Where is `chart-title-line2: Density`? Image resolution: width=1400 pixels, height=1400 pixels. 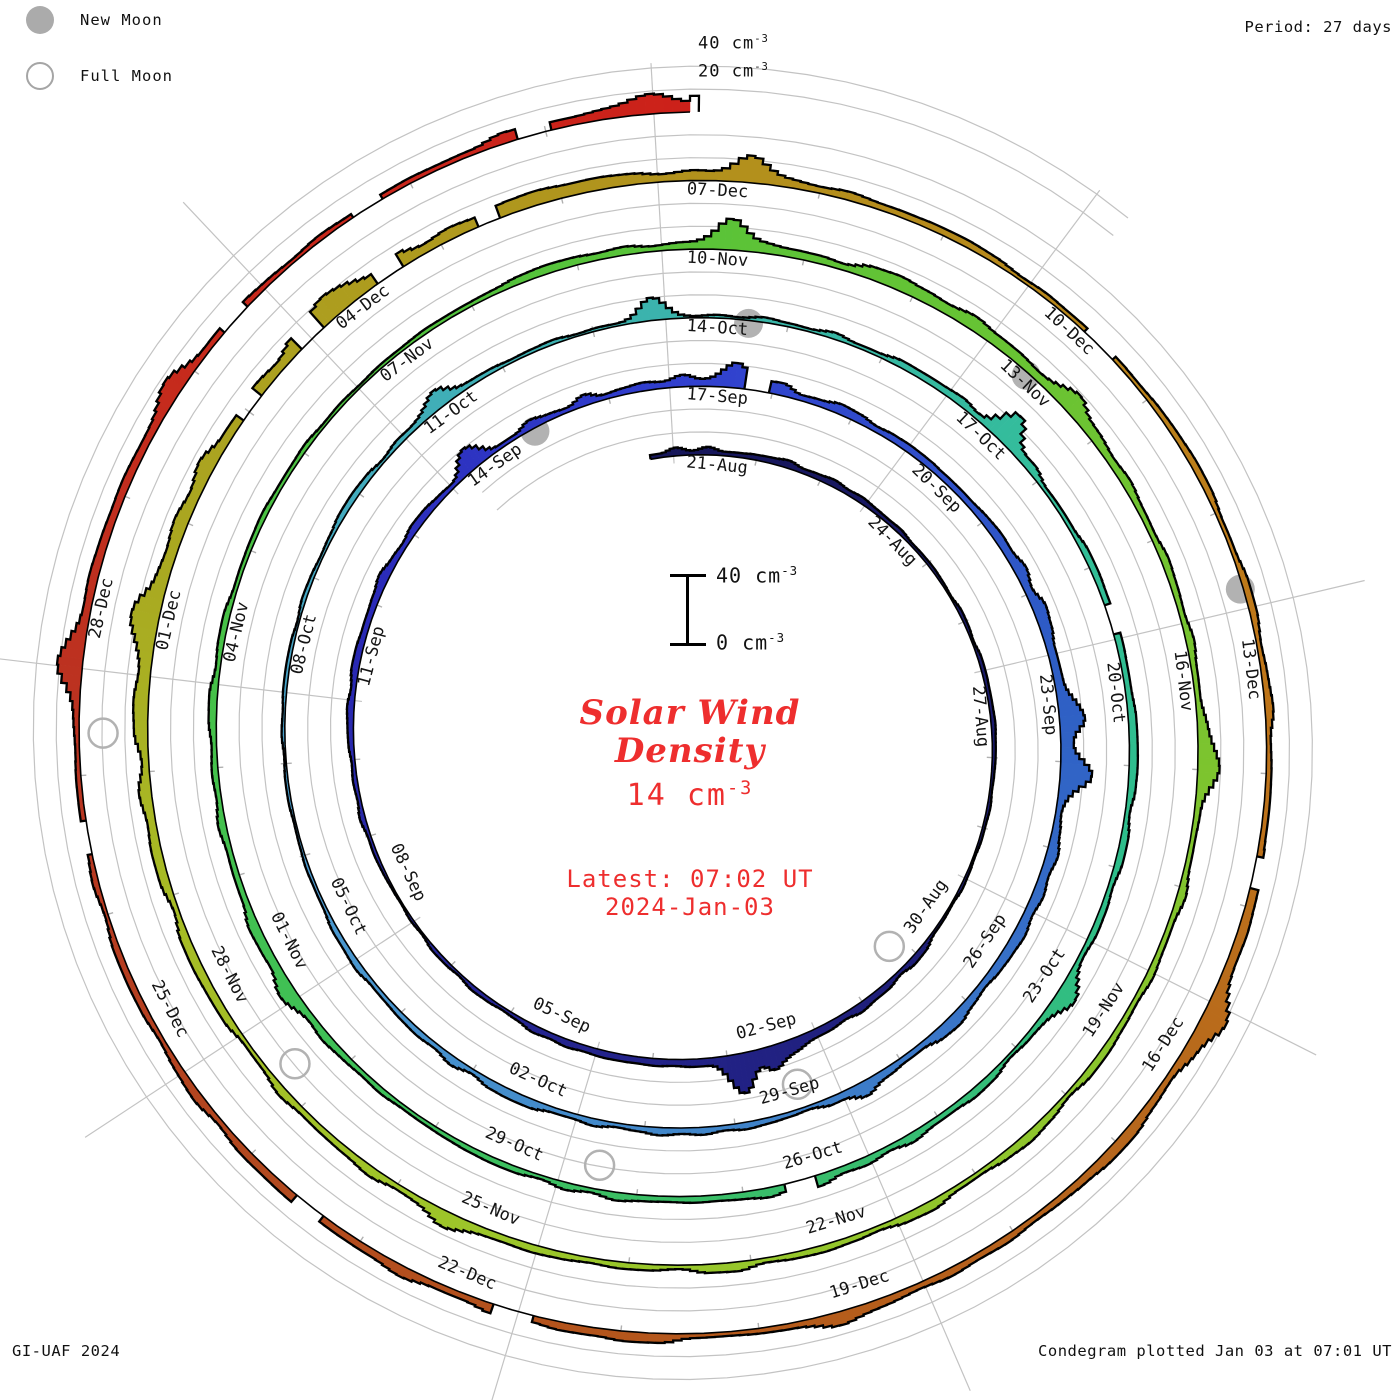 chart-title-line2: Density is located at coordinates (690, 751).